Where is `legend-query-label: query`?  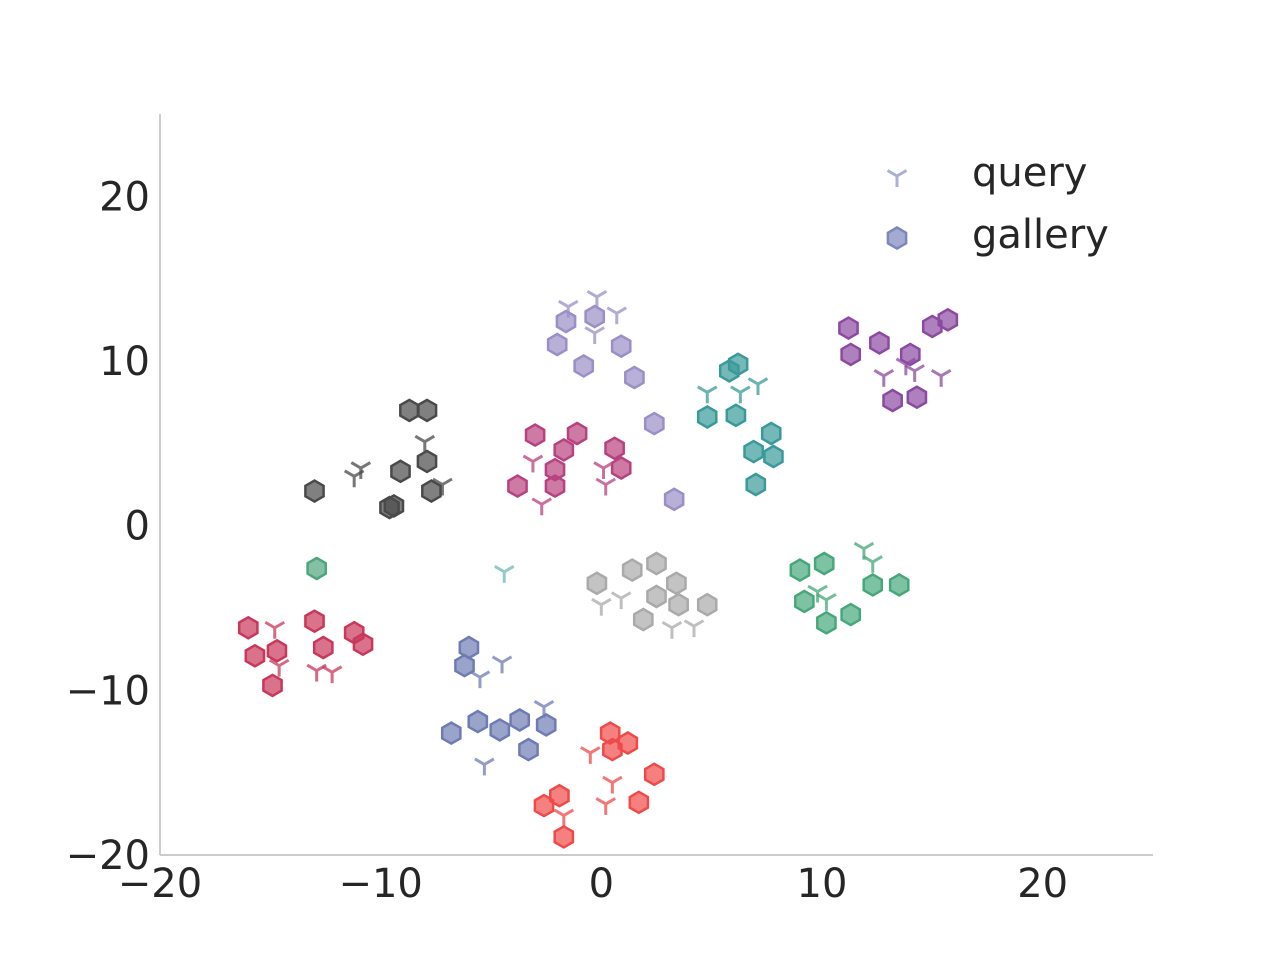 legend-query-label: query is located at coordinates (1029, 173).